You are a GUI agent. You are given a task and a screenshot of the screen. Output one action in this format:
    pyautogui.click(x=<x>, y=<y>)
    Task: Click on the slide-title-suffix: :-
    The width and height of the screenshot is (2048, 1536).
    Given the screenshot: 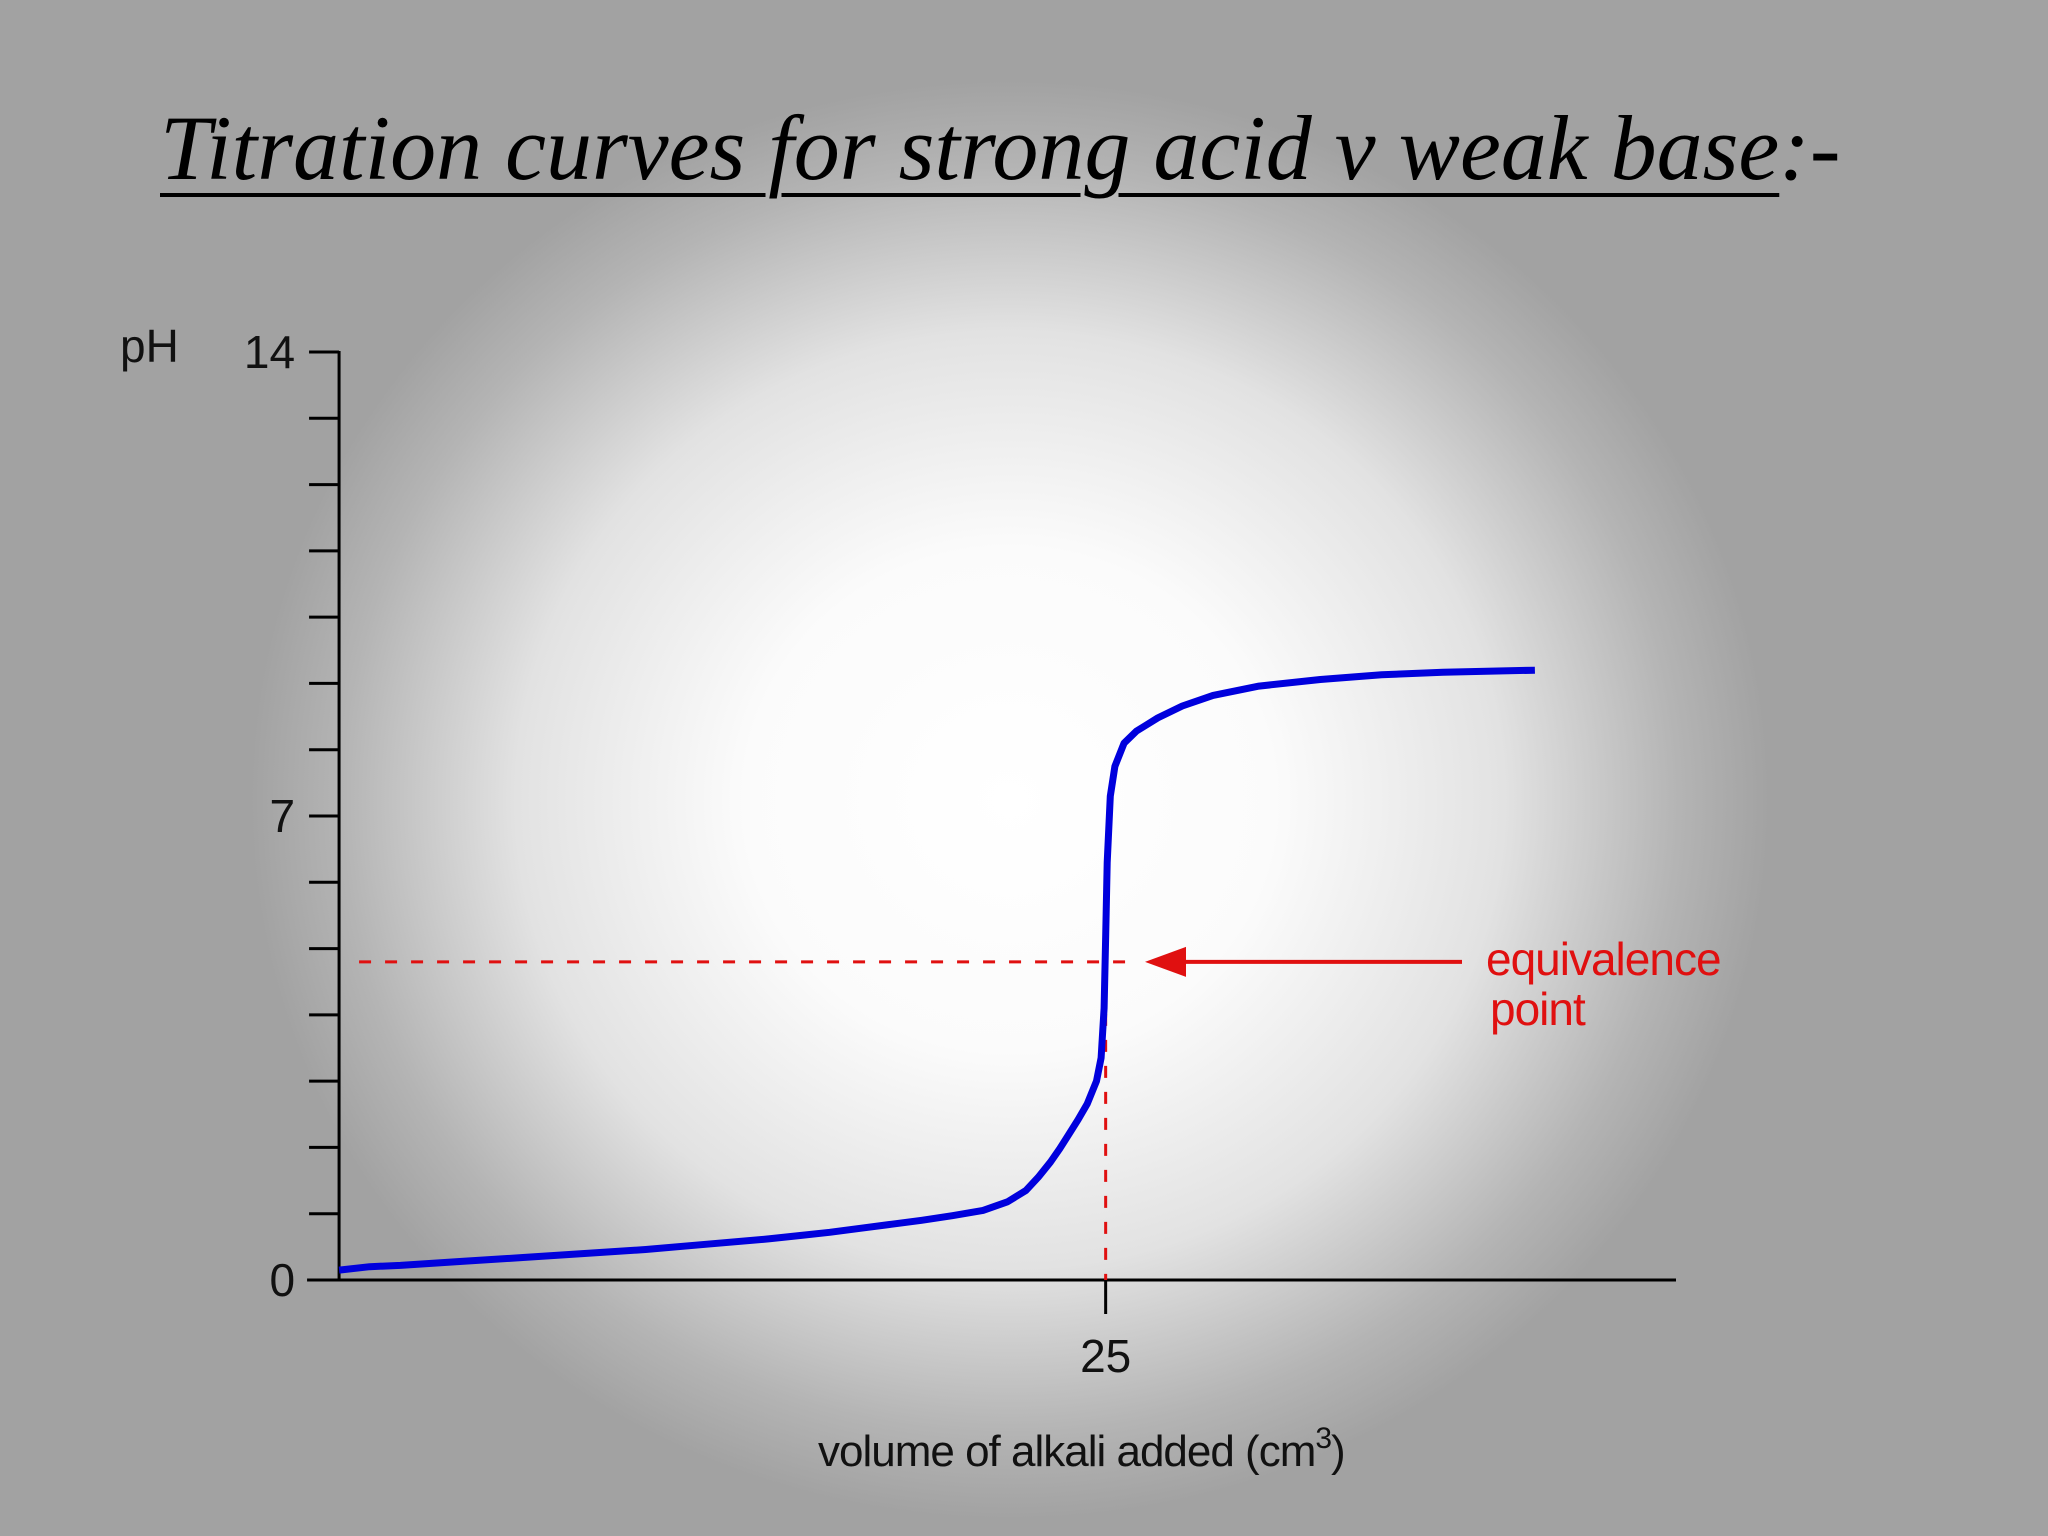 What is the action you would take?
    pyautogui.click(x=1810, y=148)
    